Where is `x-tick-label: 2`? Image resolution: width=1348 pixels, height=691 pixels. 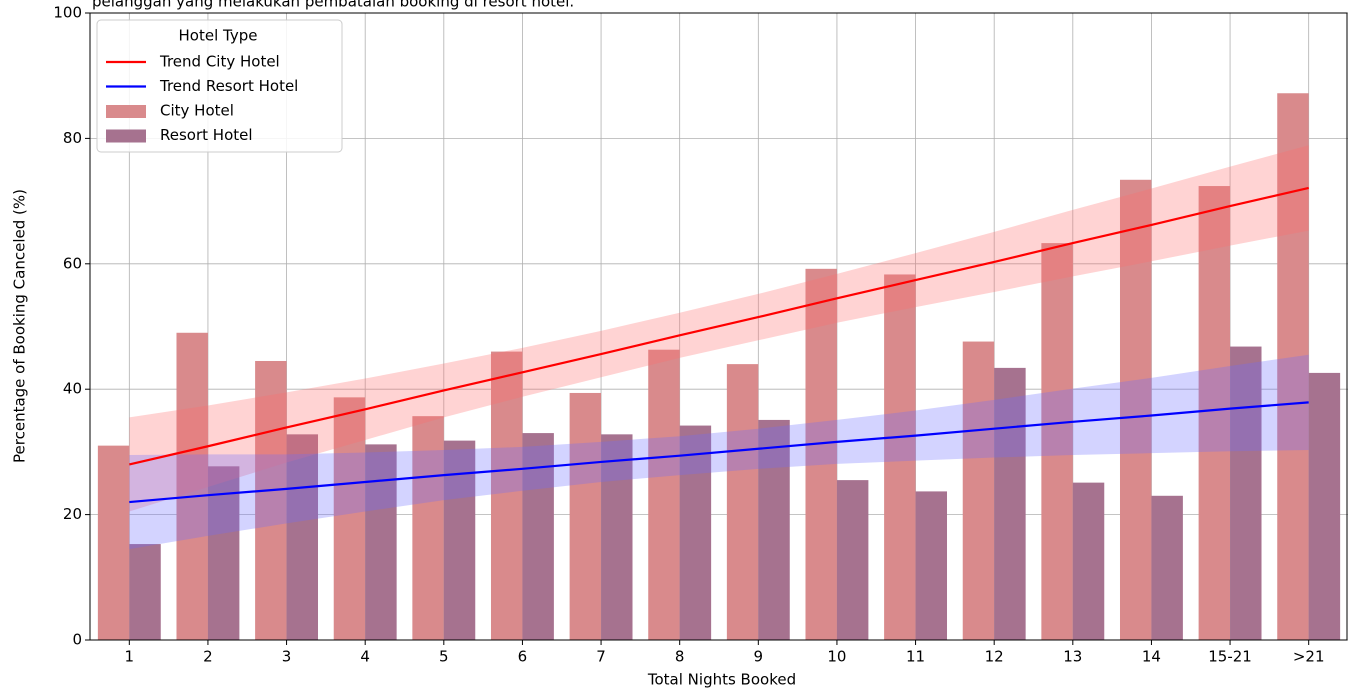
x-tick-label: 2 is located at coordinates (208, 657).